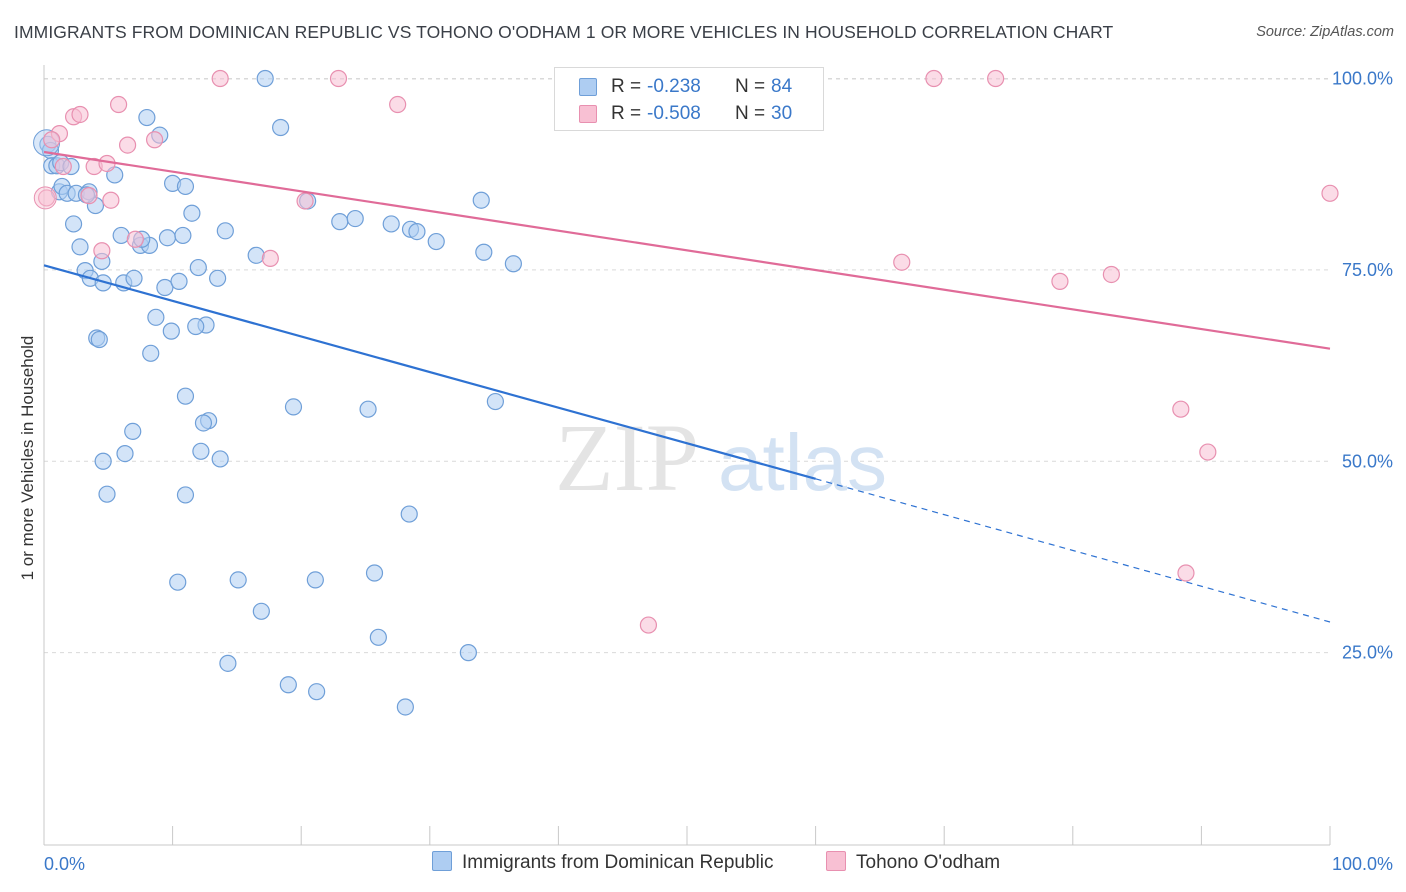 Image resolution: width=1406 pixels, height=892 pixels. I want to click on legend-r-value: -0.238, so click(674, 86).